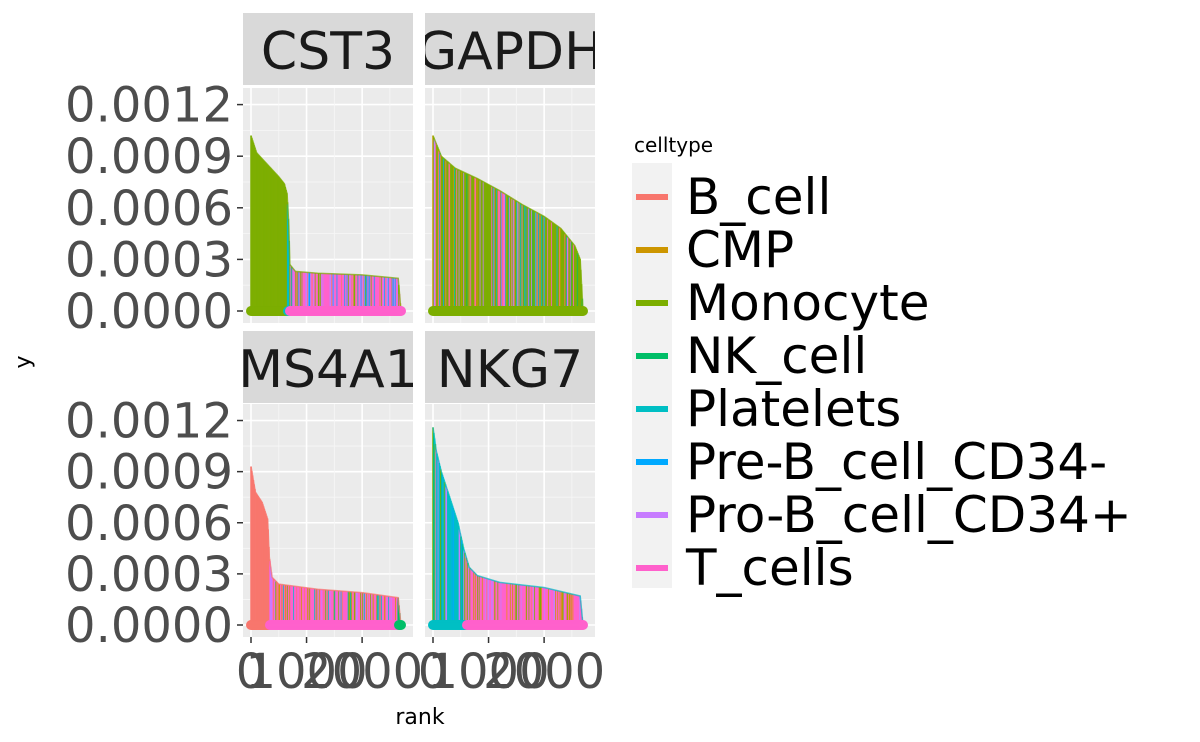 Image resolution: width=1200 pixels, height=742 pixels. What do you see at coordinates (23, 361) in the screenshot?
I see `y-axis-title: y` at bounding box center [23, 361].